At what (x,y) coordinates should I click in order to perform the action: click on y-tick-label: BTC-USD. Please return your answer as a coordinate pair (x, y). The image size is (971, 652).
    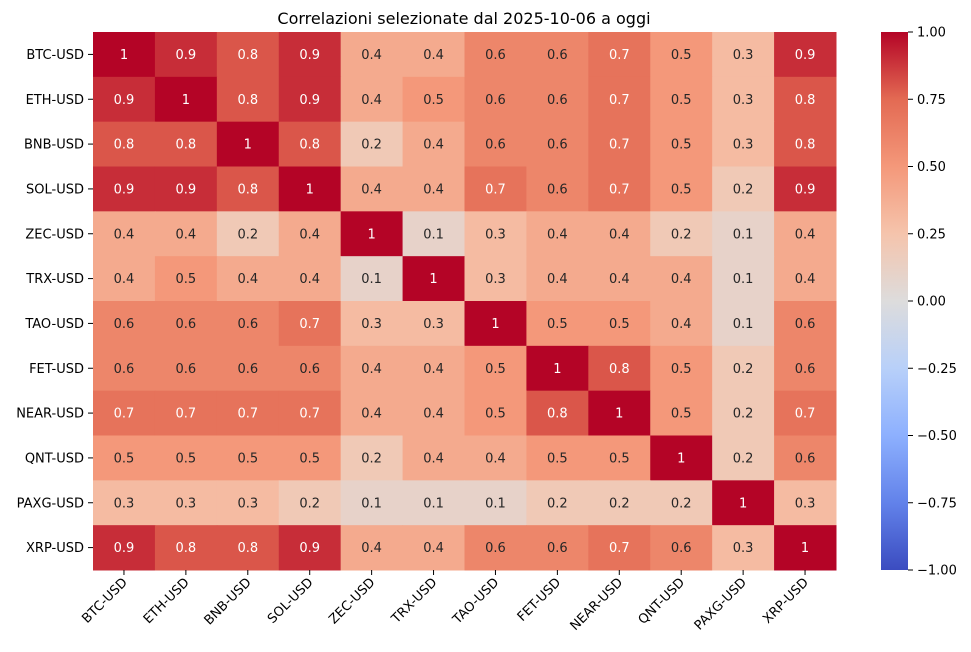
    Looking at the image, I should click on (55, 55).